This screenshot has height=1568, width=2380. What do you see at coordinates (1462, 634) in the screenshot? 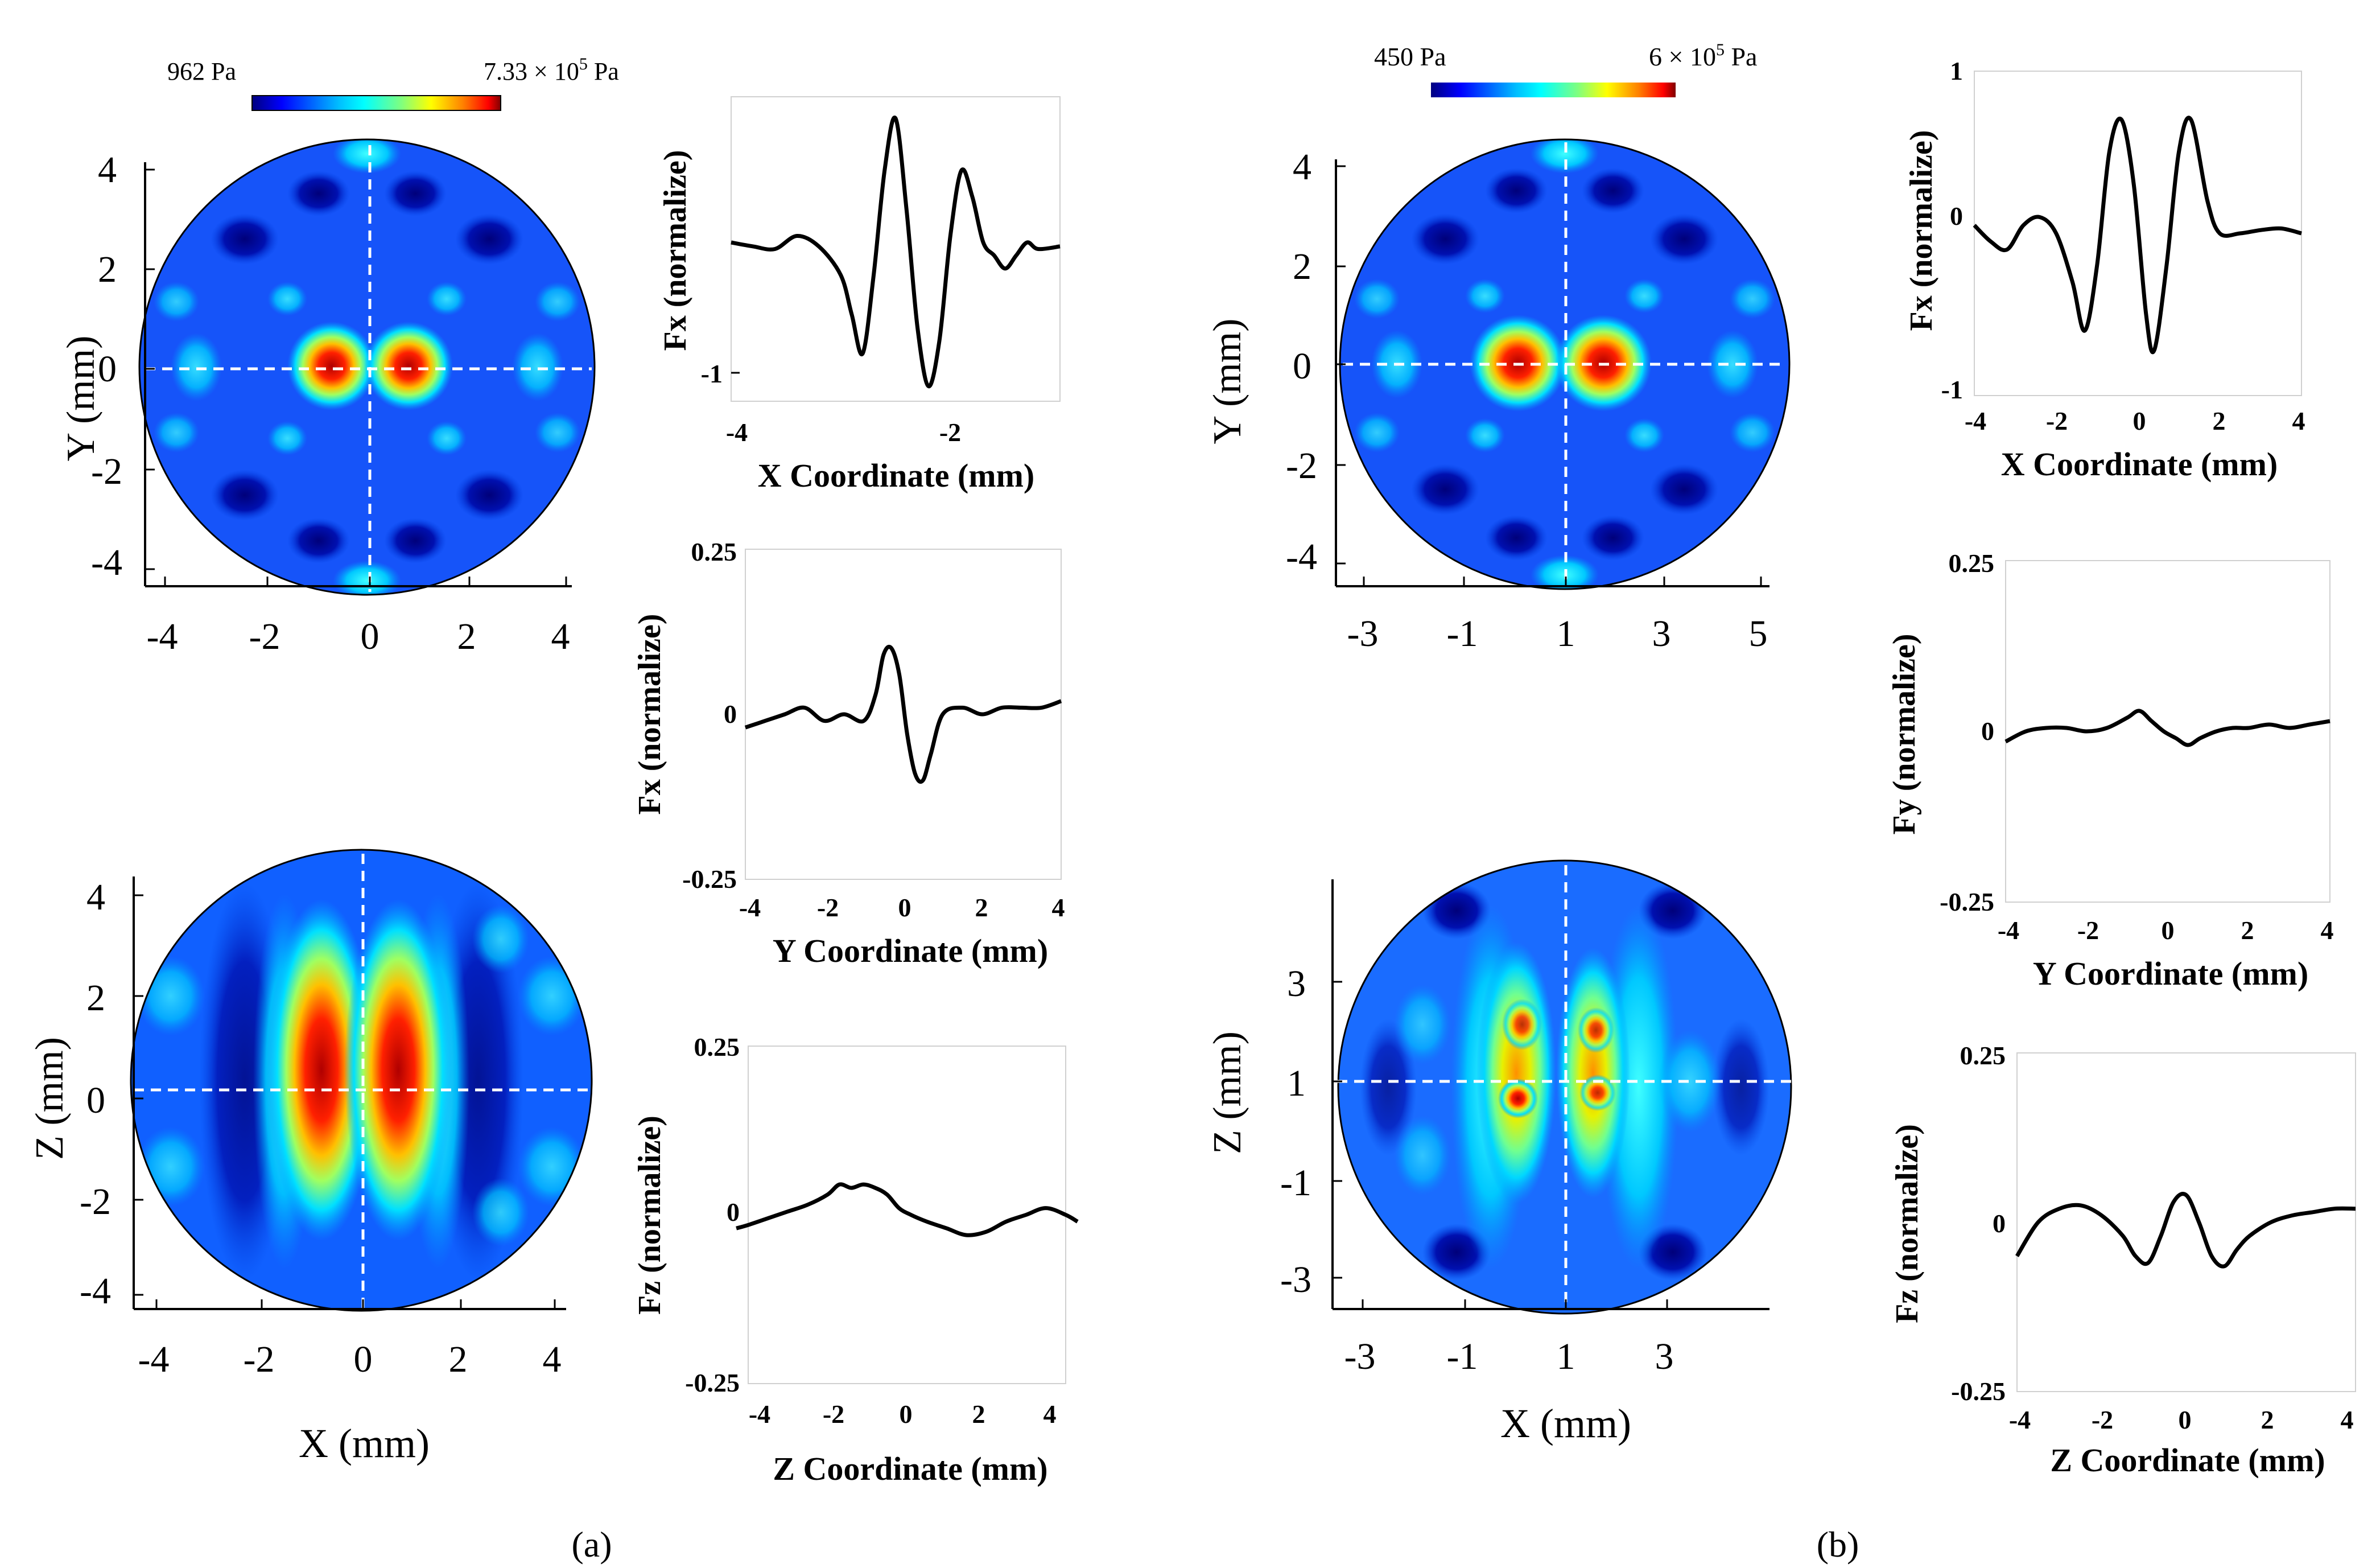
I see `xy-map-b-xtick-m1: -1` at bounding box center [1462, 634].